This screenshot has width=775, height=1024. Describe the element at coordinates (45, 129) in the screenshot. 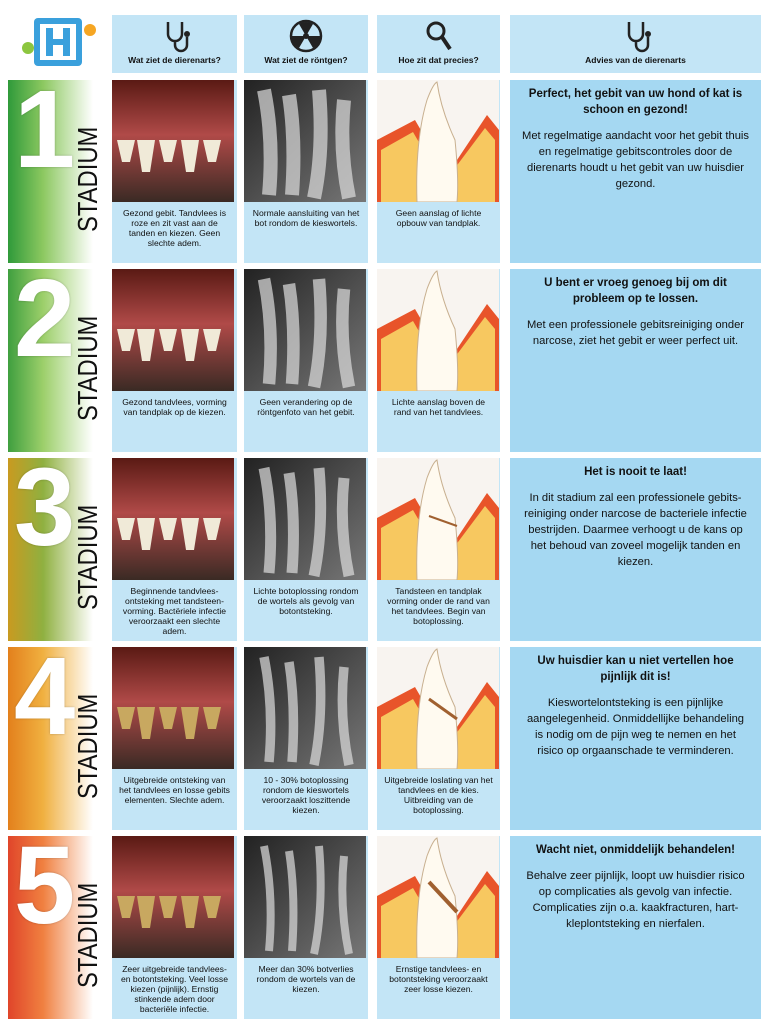

I see `stage-number: 1` at that location.